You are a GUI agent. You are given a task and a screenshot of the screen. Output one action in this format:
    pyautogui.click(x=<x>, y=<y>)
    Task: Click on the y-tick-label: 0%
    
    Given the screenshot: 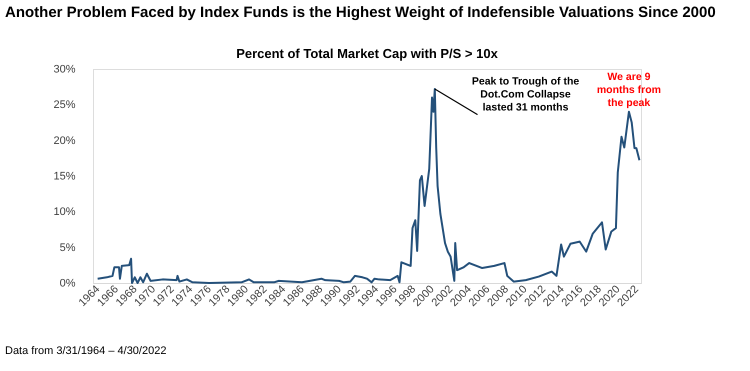 What is the action you would take?
    pyautogui.click(x=68, y=284)
    